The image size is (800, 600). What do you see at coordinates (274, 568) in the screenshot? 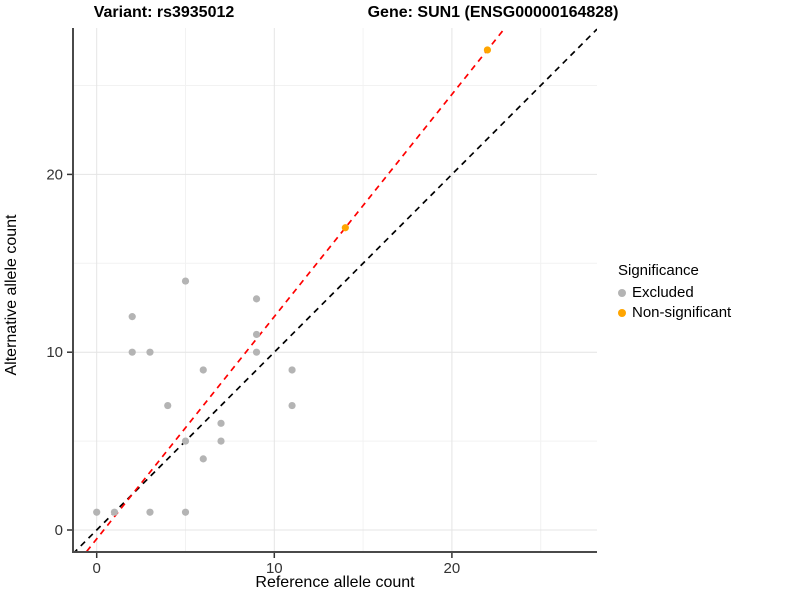
I see `x-tick-label: 10` at bounding box center [274, 568].